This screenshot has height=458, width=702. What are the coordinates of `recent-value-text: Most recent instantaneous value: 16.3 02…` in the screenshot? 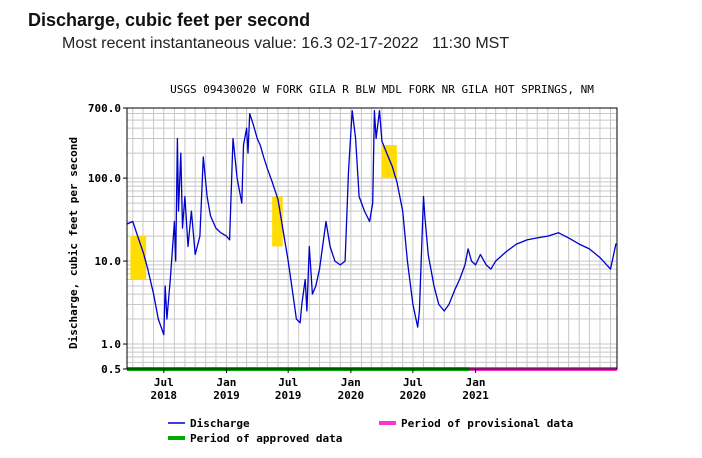 It's located at (286, 43).